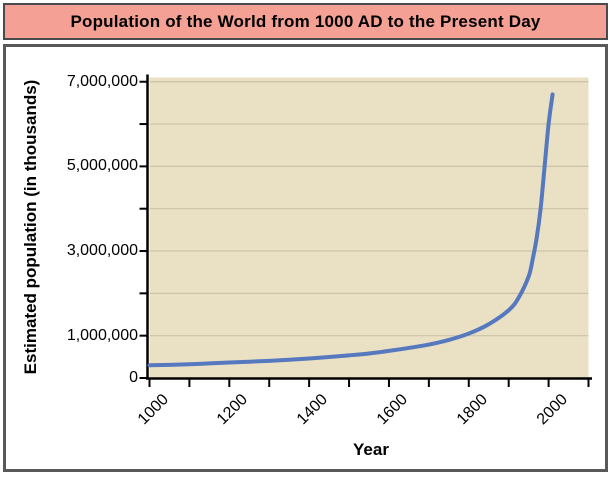  What do you see at coordinates (102, 251) in the screenshot?
I see `y-tick-label: 3,000,000` at bounding box center [102, 251].